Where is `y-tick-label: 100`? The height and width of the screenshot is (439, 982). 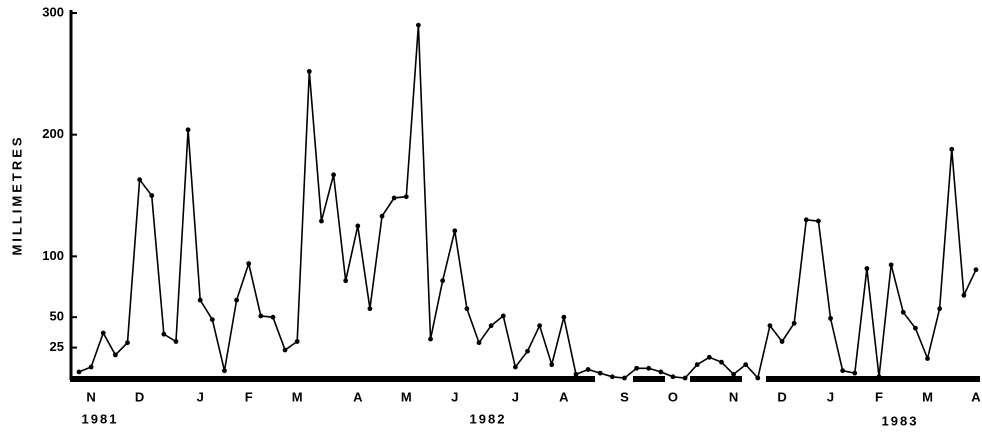 y-tick-label: 100 is located at coordinates (53, 255).